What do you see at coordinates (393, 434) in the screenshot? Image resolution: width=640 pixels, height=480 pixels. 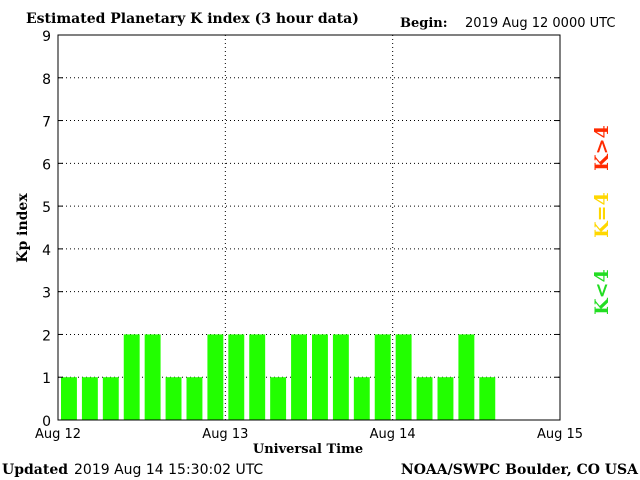 I see `x-tick-label: Aug 14` at bounding box center [393, 434].